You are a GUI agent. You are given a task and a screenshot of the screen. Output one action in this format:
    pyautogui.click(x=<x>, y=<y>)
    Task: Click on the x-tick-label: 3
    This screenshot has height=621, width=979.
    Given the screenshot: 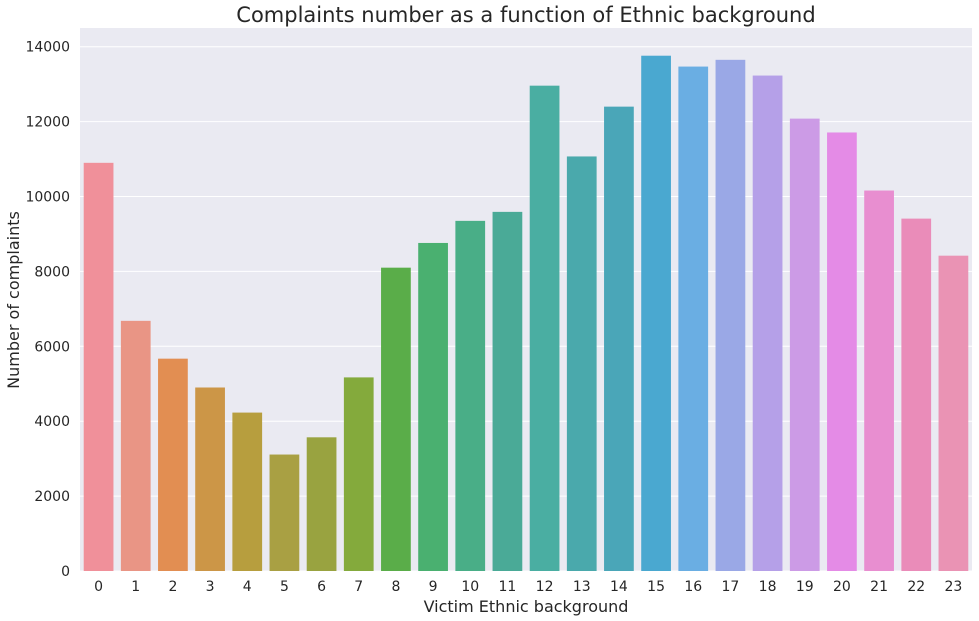 What is the action you would take?
    pyautogui.click(x=210, y=587)
    